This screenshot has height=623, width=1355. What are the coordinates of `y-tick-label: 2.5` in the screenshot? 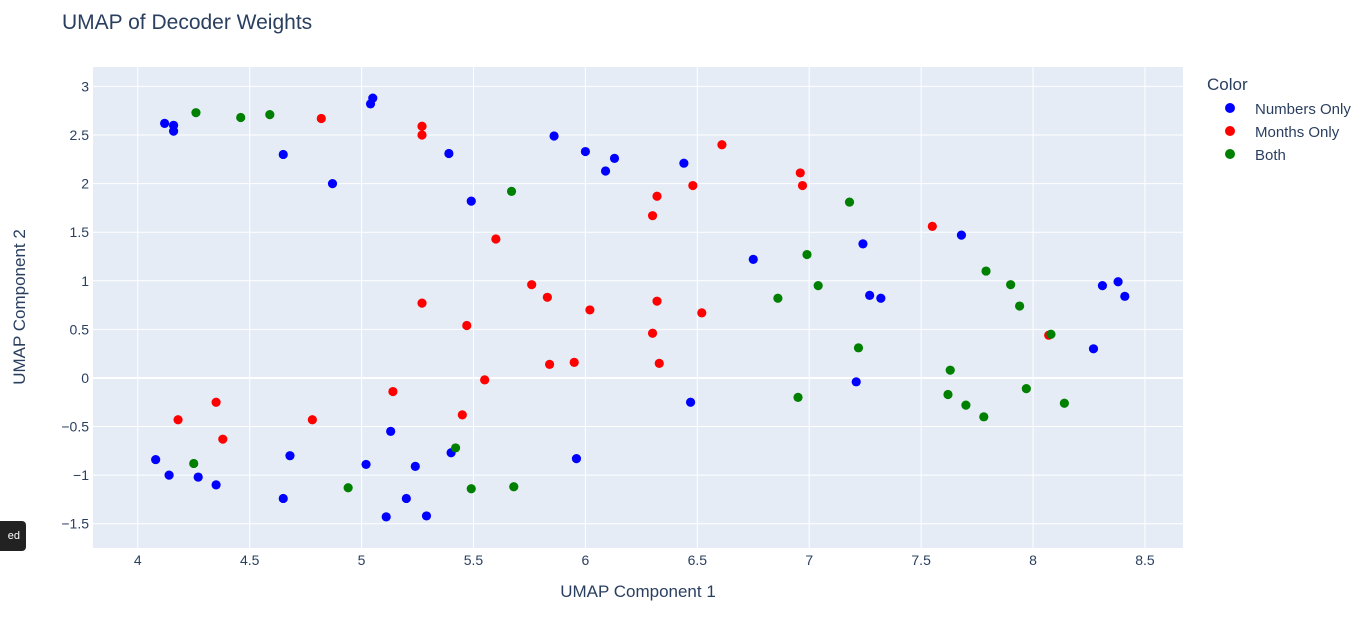 It's located at (80, 135).